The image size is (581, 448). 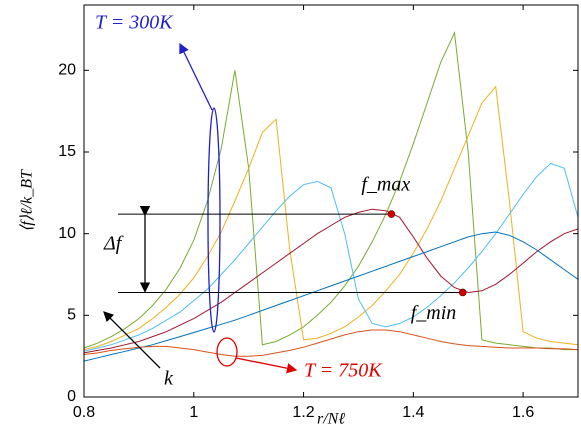 I want to click on annotation: T = 750K, so click(x=343, y=371).